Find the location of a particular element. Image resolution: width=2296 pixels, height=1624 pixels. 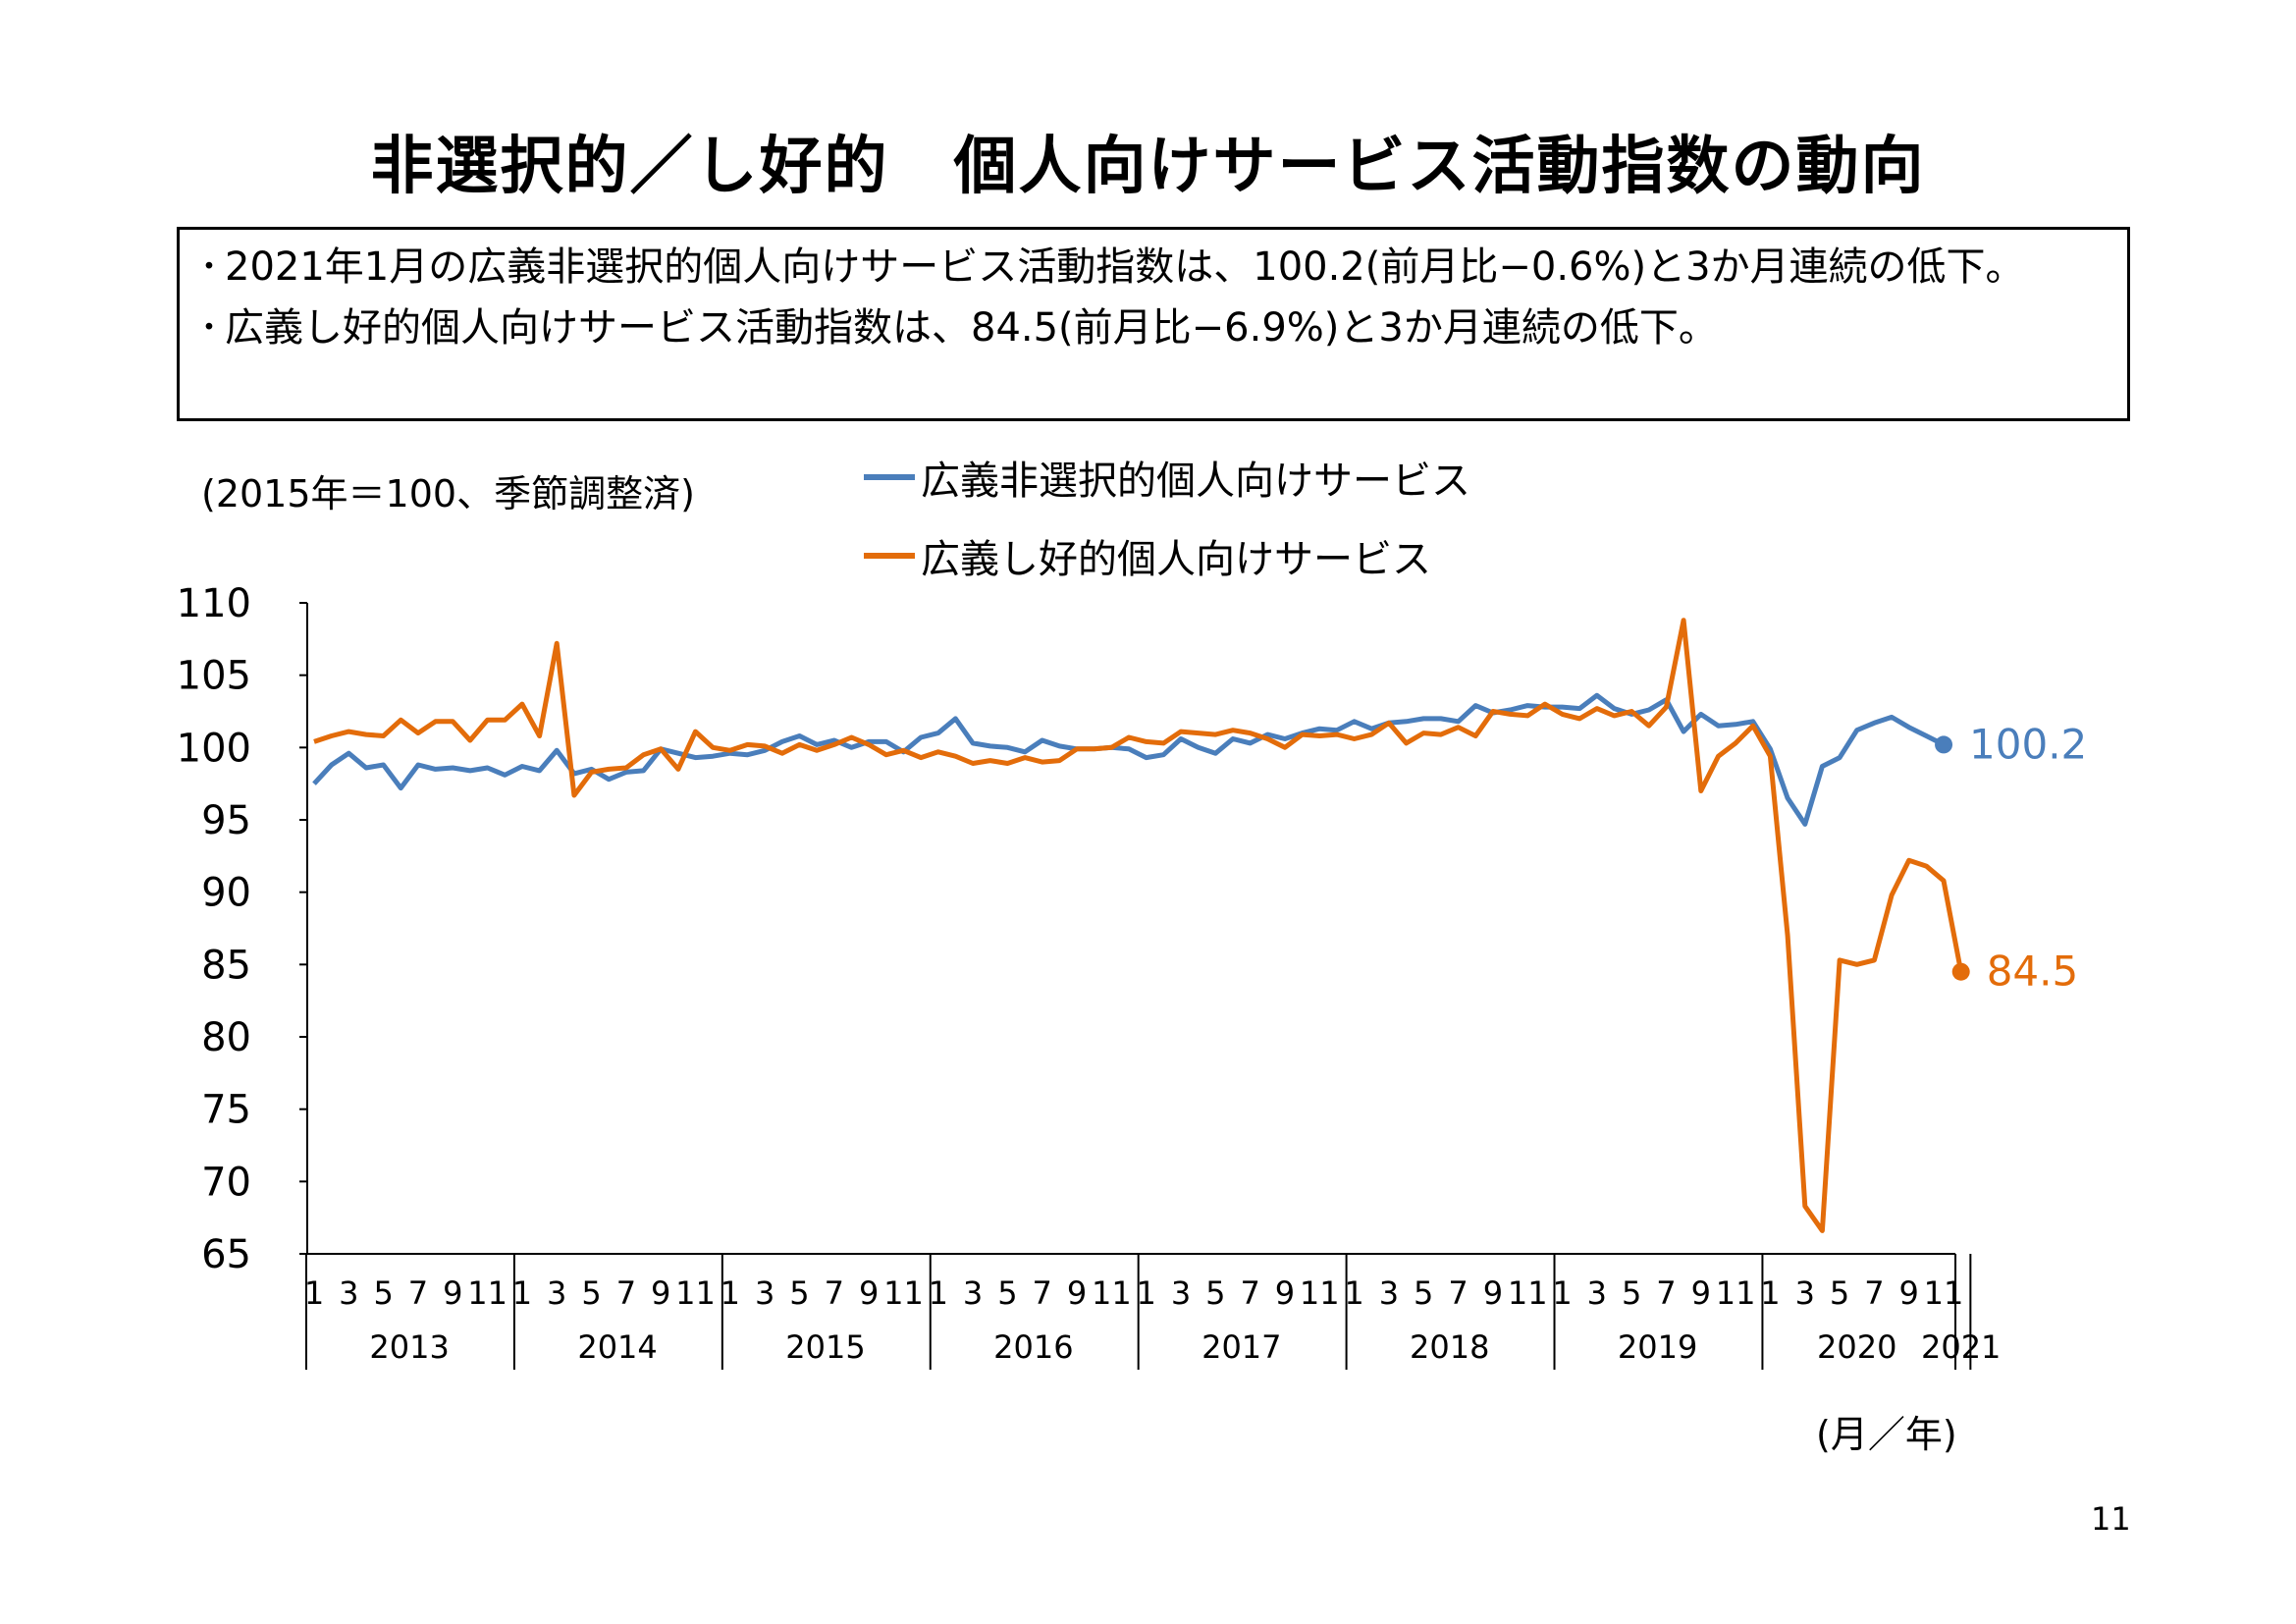

legend-item-non-selective: 広義非選択的個人向けサービス is located at coordinates (1167, 477).